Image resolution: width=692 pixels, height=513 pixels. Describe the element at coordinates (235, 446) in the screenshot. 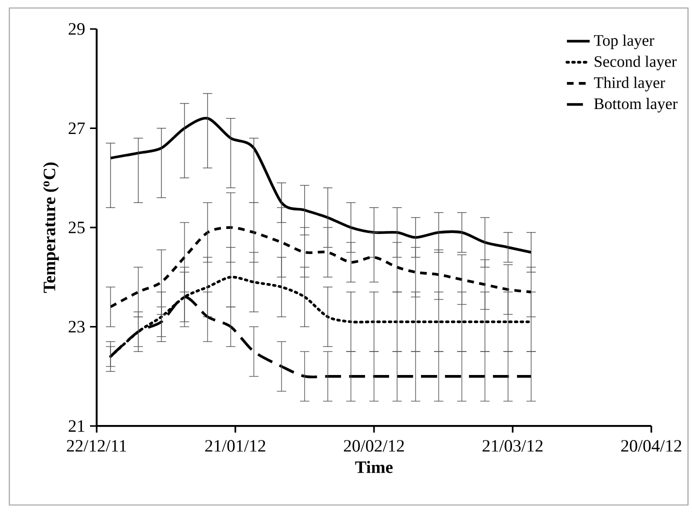

I see `x-tick-label: 21/01/12` at that location.